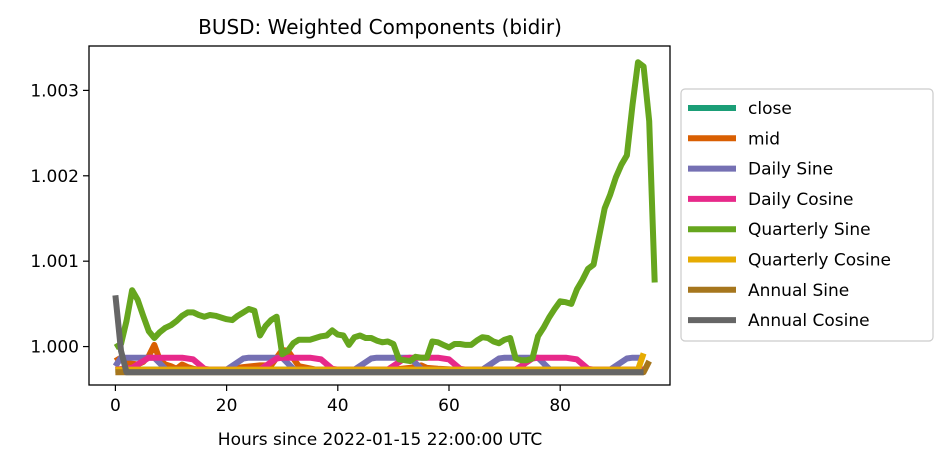  I want to click on legend-entry-label: mid, so click(764, 139).